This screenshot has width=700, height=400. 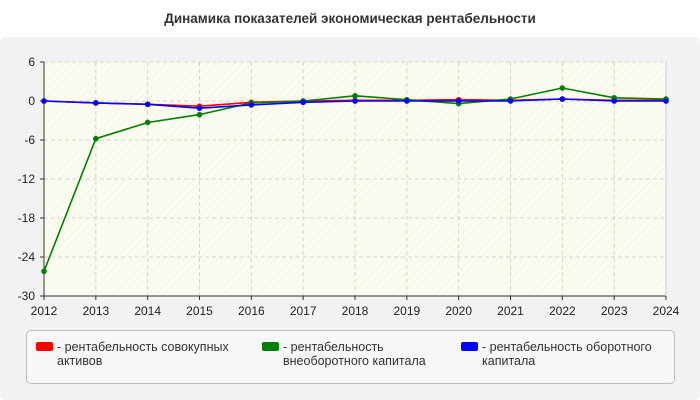 I want to click on legend-swatch-total-assets, so click(x=44, y=346).